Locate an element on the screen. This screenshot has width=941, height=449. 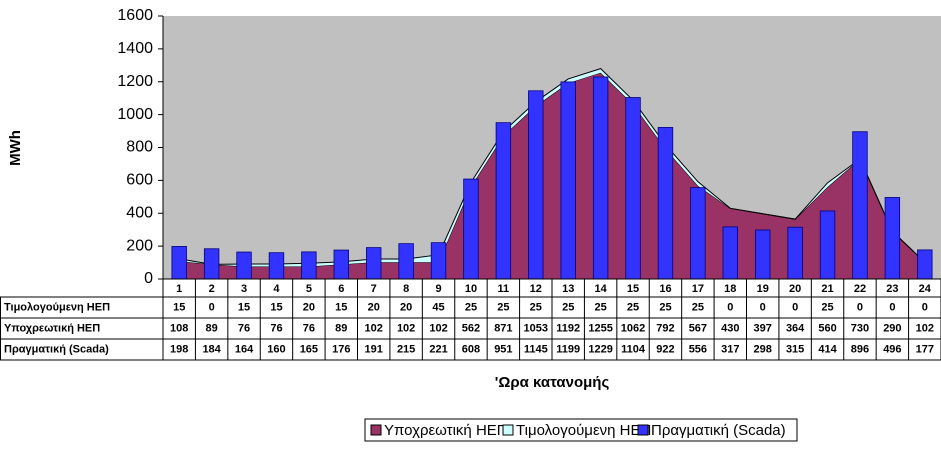
table-value: 1053 is located at coordinates (536, 328).